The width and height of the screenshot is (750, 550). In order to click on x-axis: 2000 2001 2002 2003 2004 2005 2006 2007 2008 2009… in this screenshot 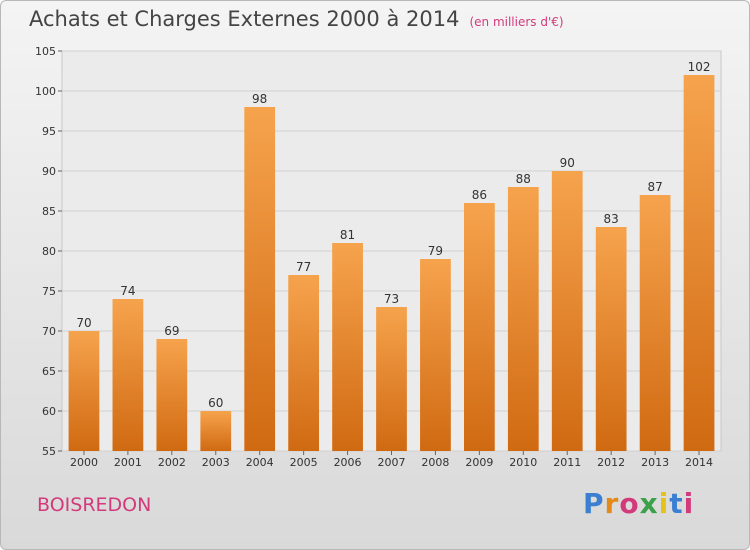, I will do `click(391, 460)`.